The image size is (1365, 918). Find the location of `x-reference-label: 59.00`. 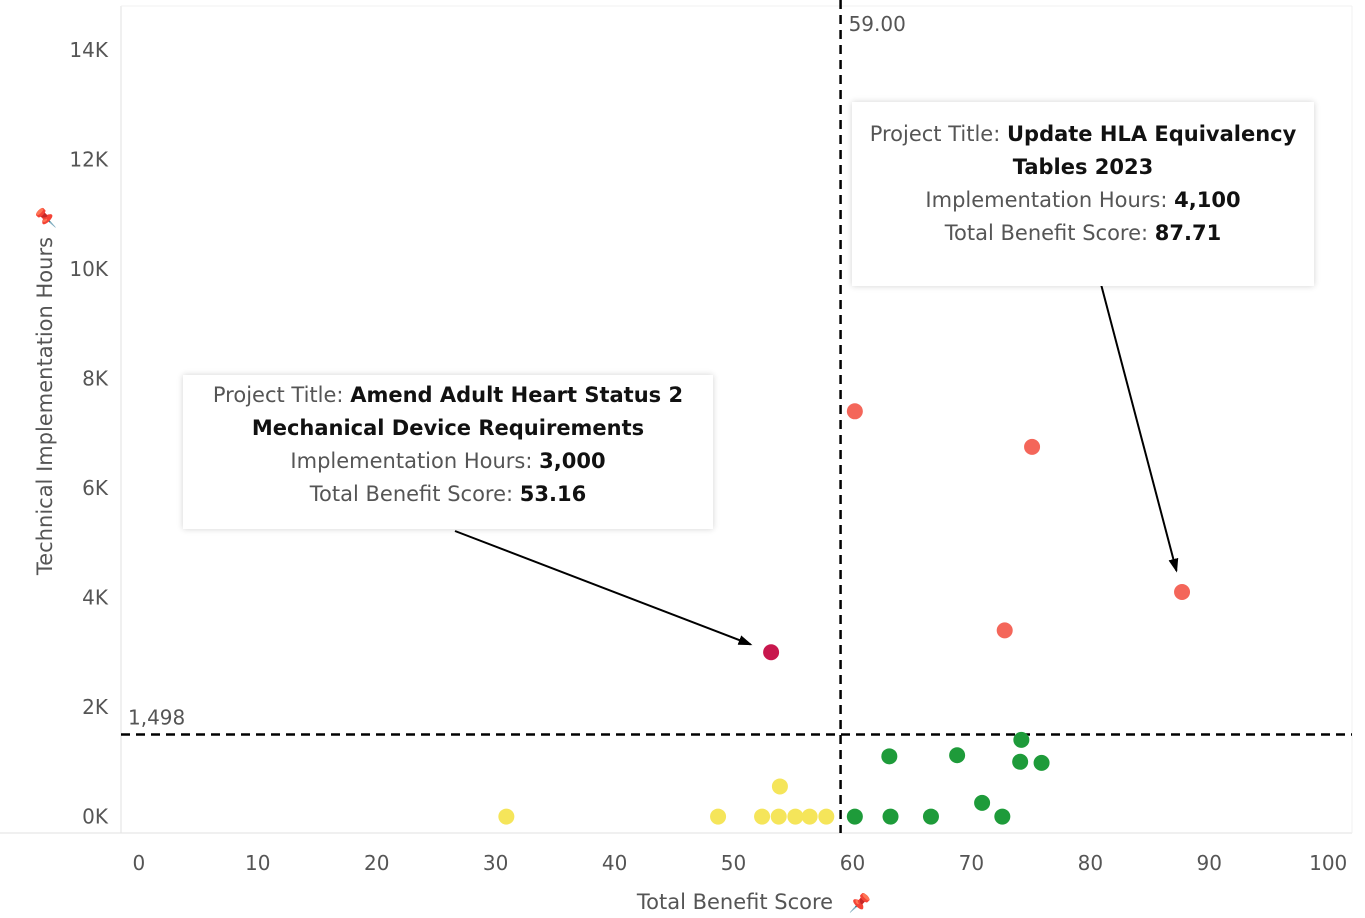

x-reference-label: 59.00 is located at coordinates (877, 24).